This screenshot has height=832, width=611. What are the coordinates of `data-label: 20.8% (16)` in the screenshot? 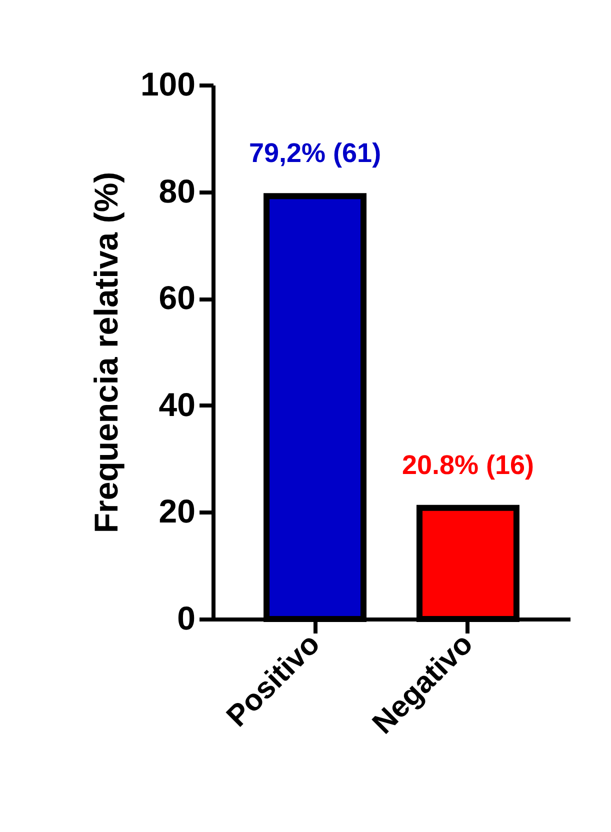 It's located at (468, 465).